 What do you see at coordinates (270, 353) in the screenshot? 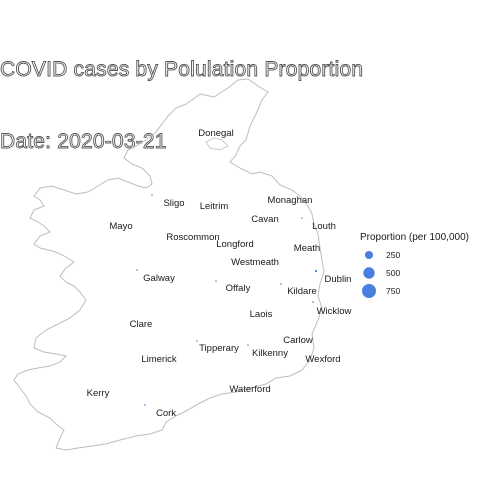
I see `county-label-kilkenny: Kilkenny` at bounding box center [270, 353].